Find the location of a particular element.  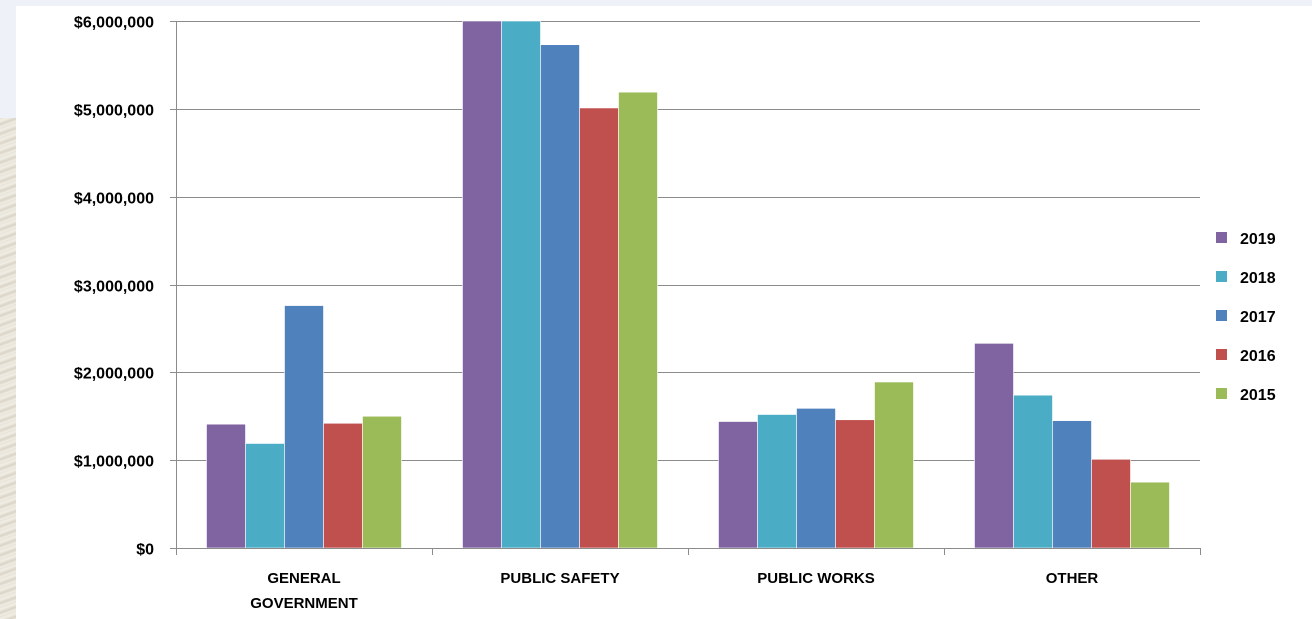

x-tick-label: OTHER is located at coordinates (1072, 578).